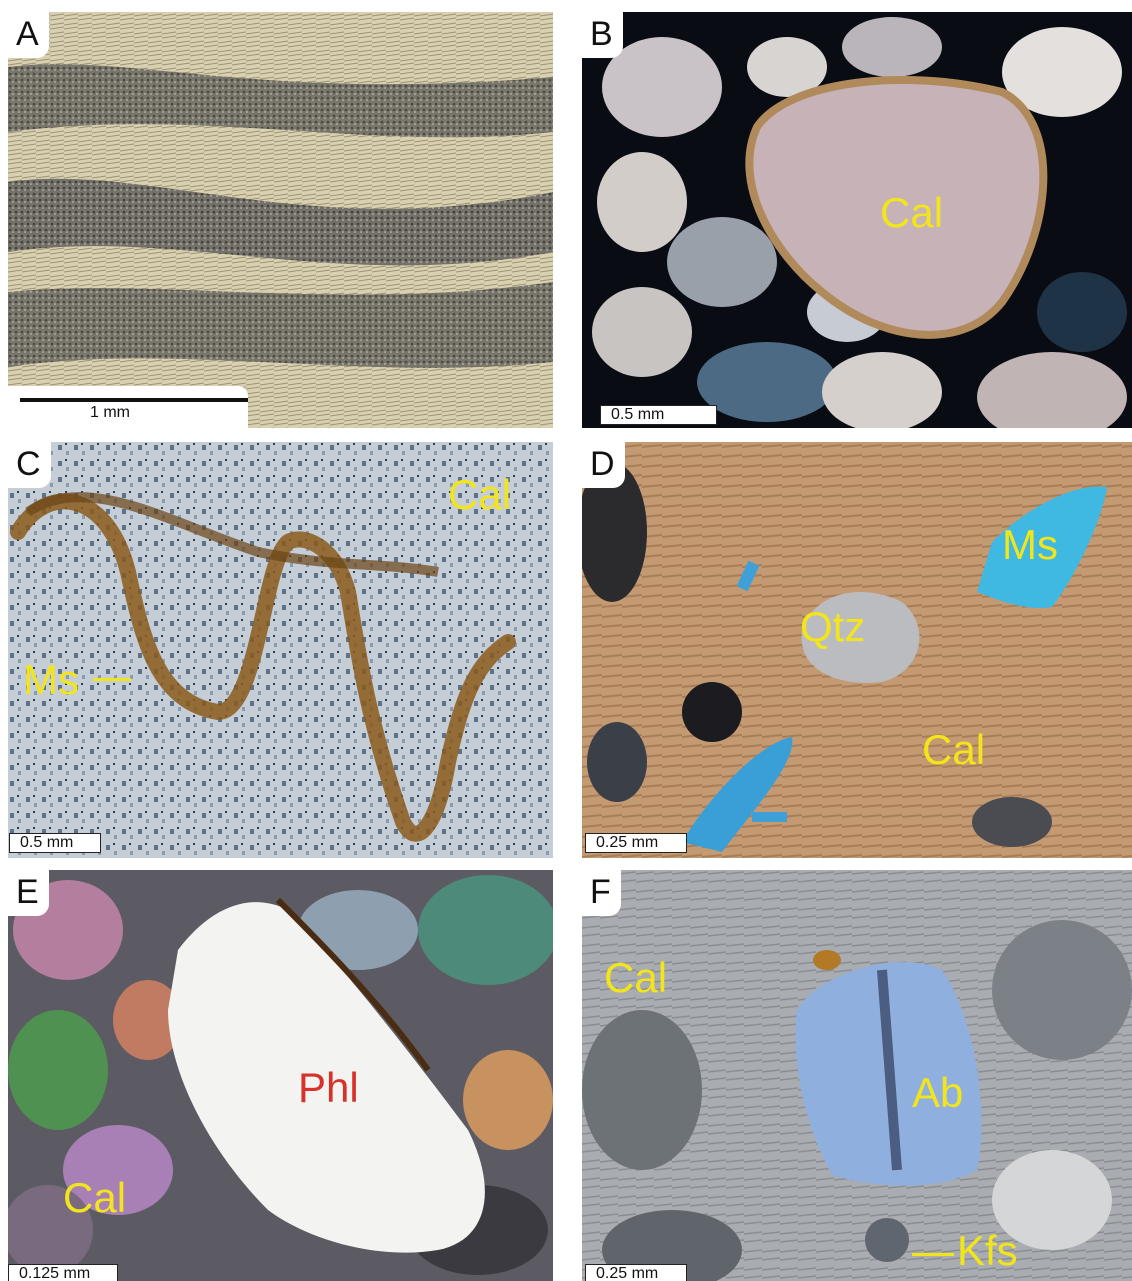 The width and height of the screenshot is (1132, 1281). Describe the element at coordinates (28, 35) in the screenshot. I see `panel-a-letter: A` at that location.